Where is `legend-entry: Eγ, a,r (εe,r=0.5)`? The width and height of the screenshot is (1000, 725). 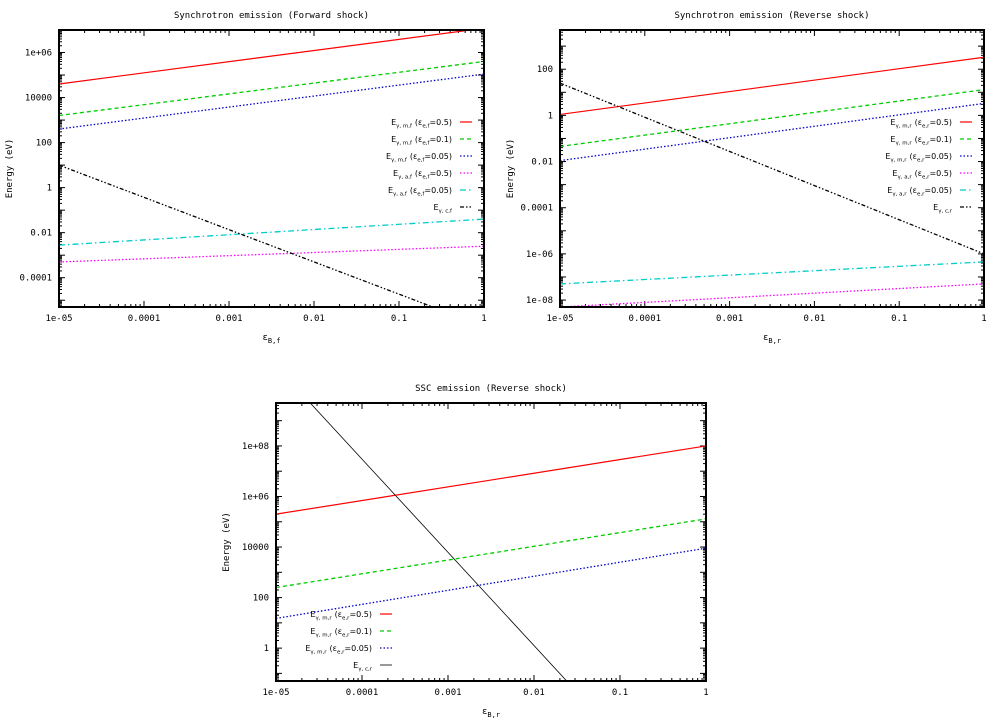 legend-entry: Eγ, a,r (εe,r=0.5) is located at coordinates (922, 175).